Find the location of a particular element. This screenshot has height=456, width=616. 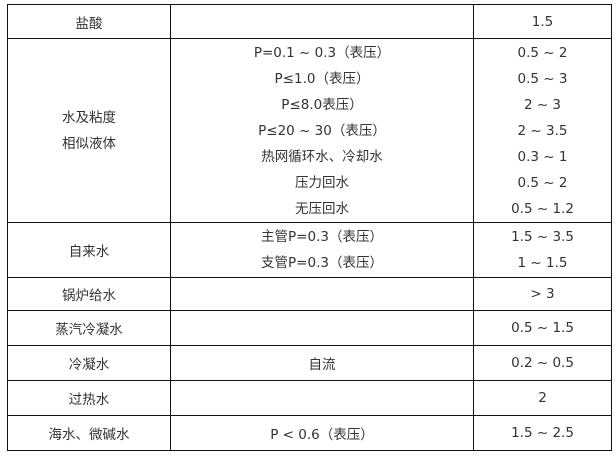

condition-text: P≤1.0（表压） is located at coordinates (322, 78).